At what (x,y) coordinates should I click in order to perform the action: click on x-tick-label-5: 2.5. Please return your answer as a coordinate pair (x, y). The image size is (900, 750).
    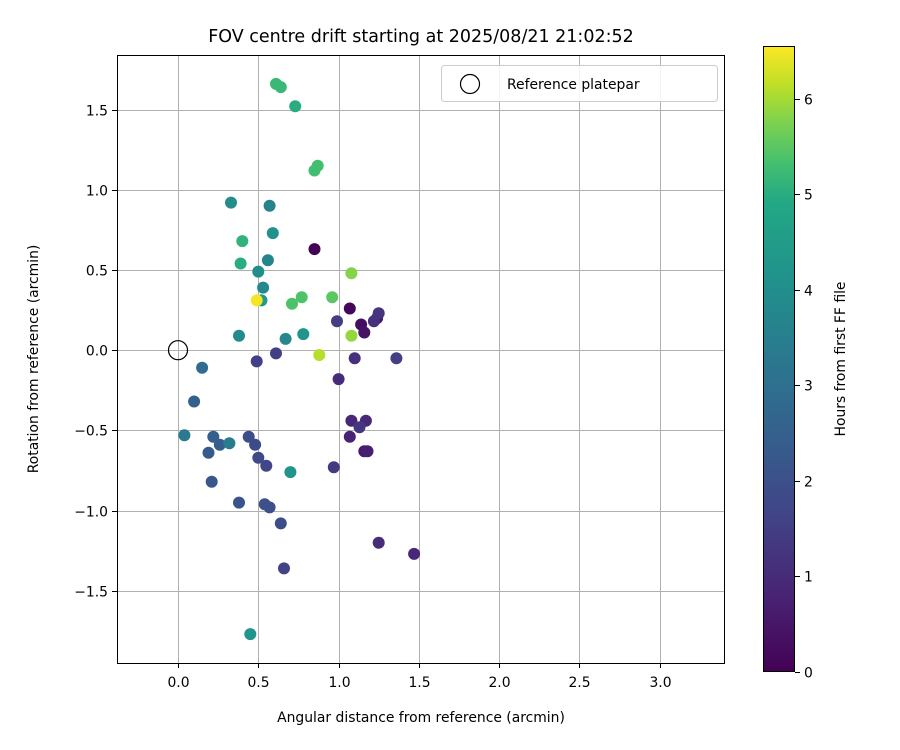
    Looking at the image, I should click on (579, 683).